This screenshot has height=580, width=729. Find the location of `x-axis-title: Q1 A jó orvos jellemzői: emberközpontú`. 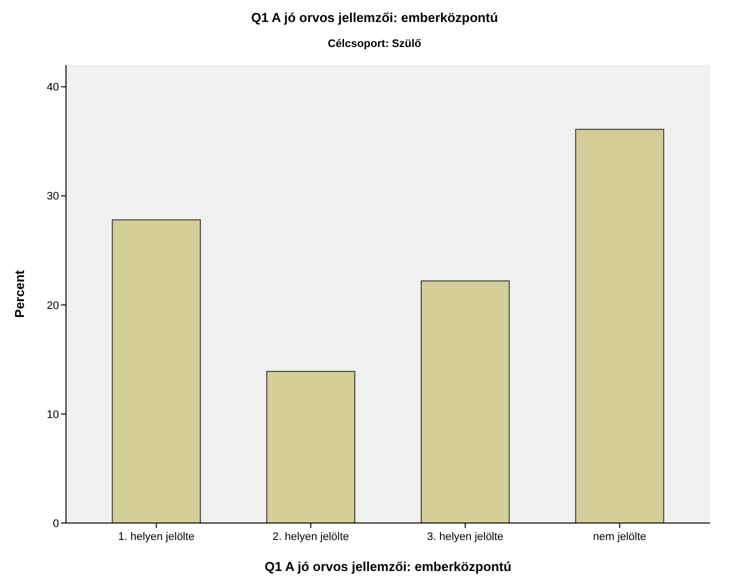

x-axis-title: Q1 A jó orvos jellemzői: emberközpontú is located at coordinates (388, 566).